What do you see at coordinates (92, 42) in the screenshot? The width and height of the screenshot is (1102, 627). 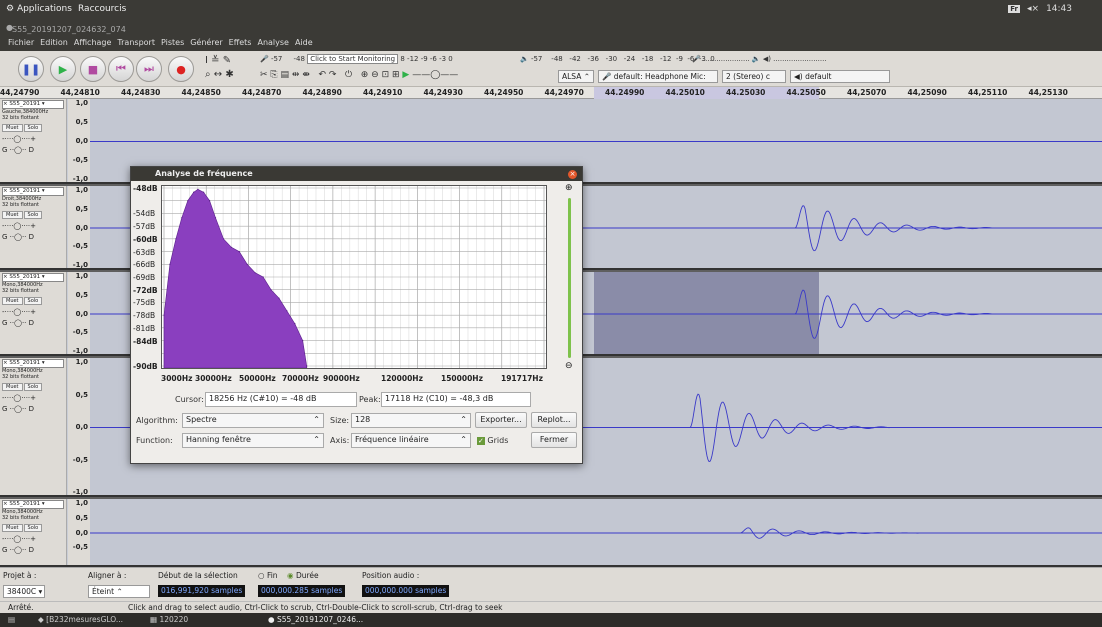 I see `menu-affichage: Affichage` at bounding box center [92, 42].